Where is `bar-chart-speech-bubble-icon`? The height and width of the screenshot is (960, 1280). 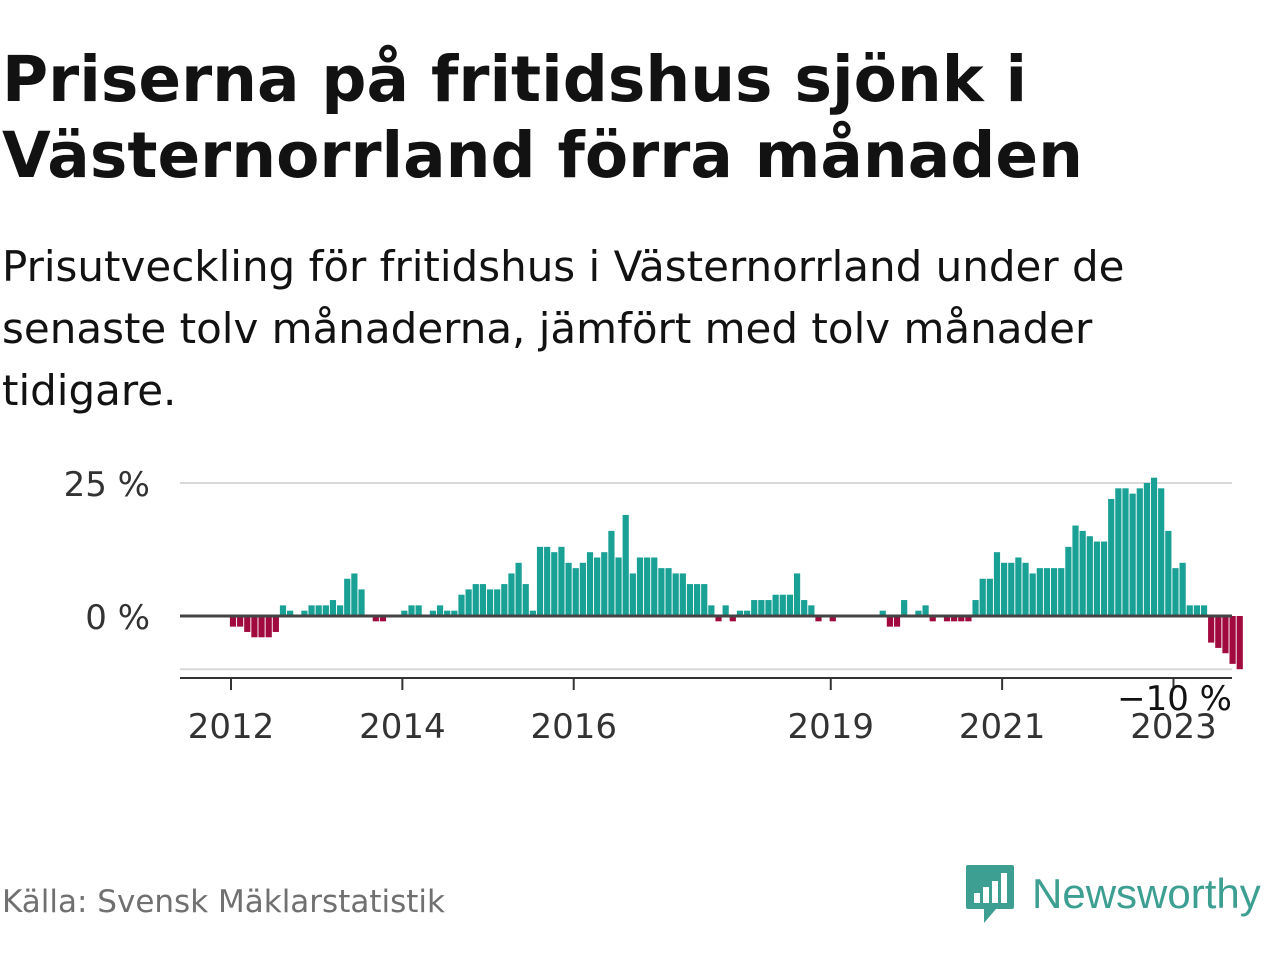
bar-chart-speech-bubble-icon is located at coordinates (990, 894).